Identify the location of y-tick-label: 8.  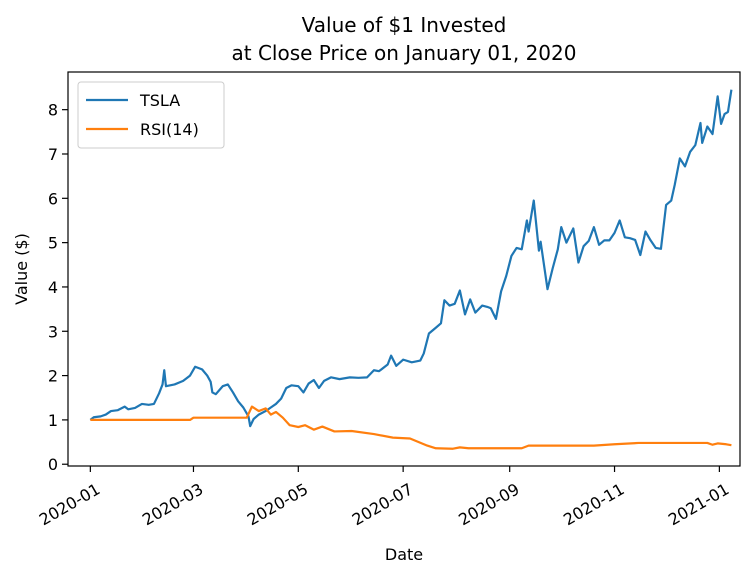
(53, 110).